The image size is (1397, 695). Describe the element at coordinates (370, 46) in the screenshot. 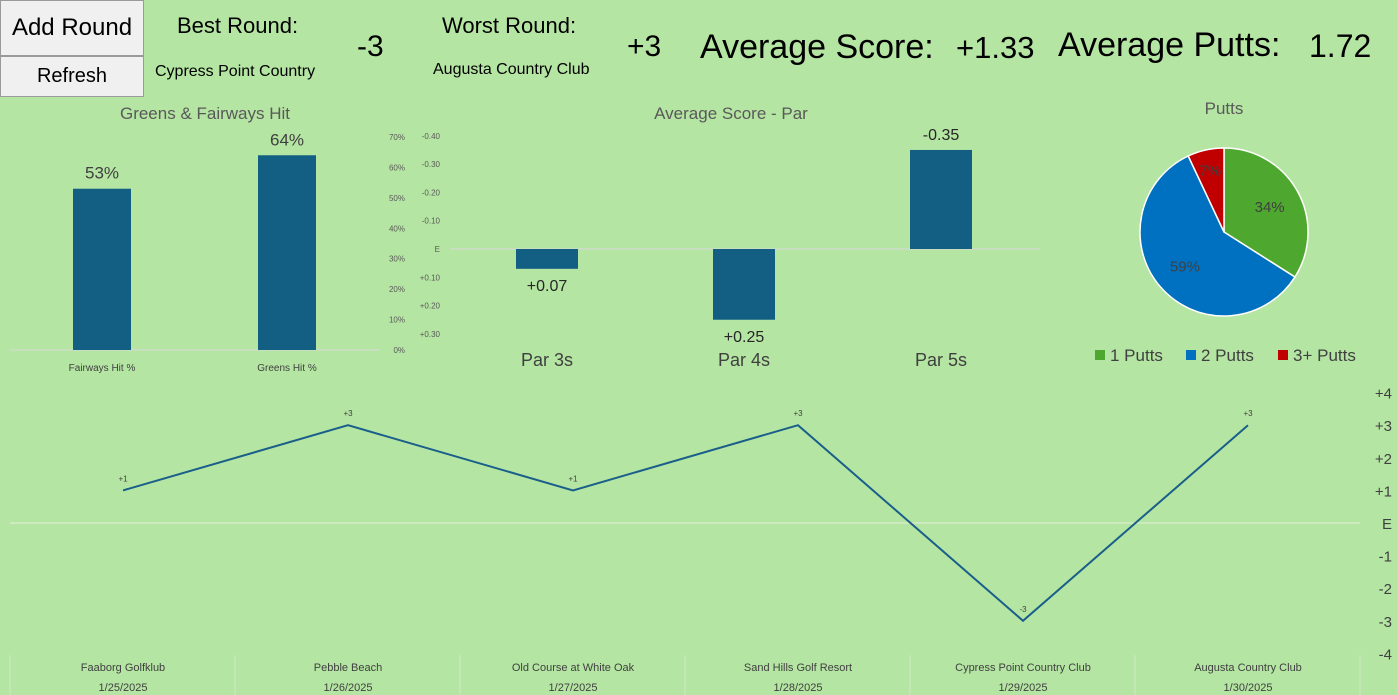

I see `best-round-score: -3` at that location.